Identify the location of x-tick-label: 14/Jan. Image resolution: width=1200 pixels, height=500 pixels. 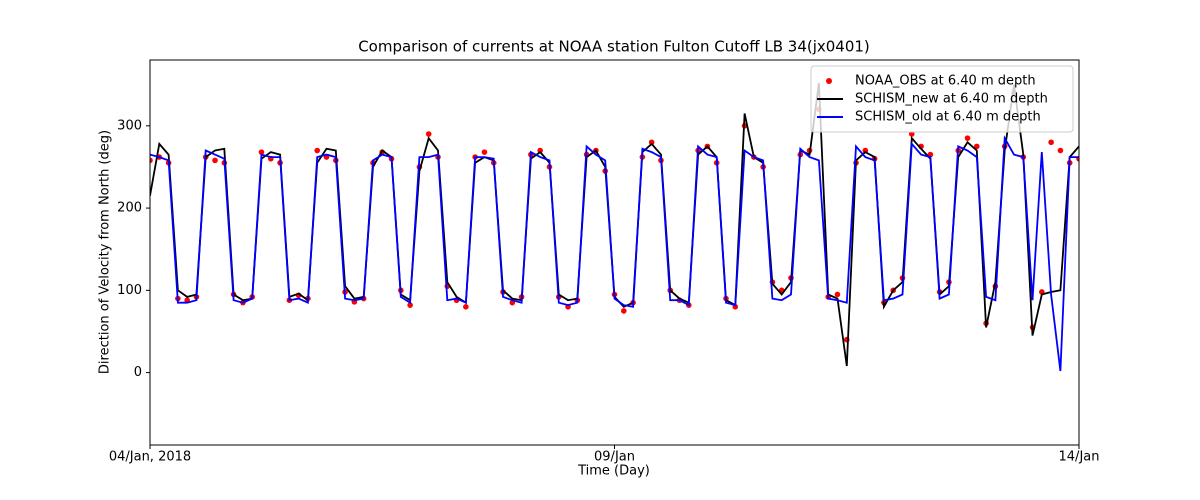
(1079, 457).